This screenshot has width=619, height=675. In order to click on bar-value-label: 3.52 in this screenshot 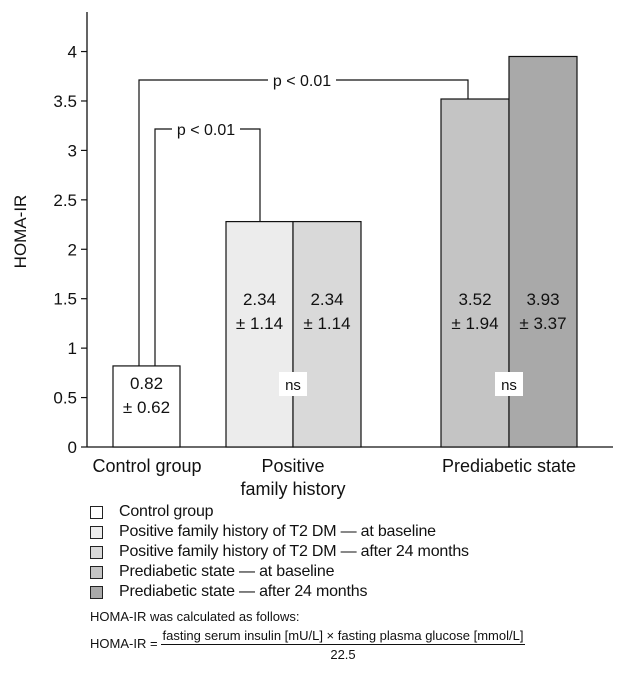, I will do `click(474, 299)`.